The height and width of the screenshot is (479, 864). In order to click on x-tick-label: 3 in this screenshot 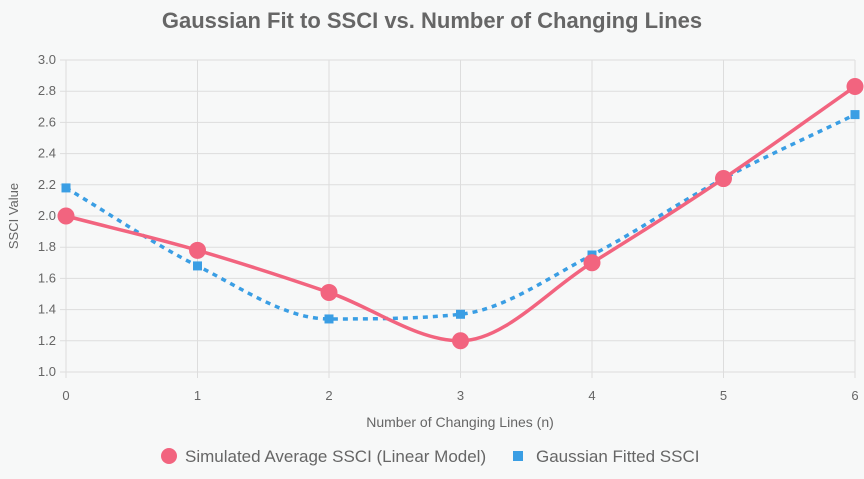, I will do `click(460, 395)`.